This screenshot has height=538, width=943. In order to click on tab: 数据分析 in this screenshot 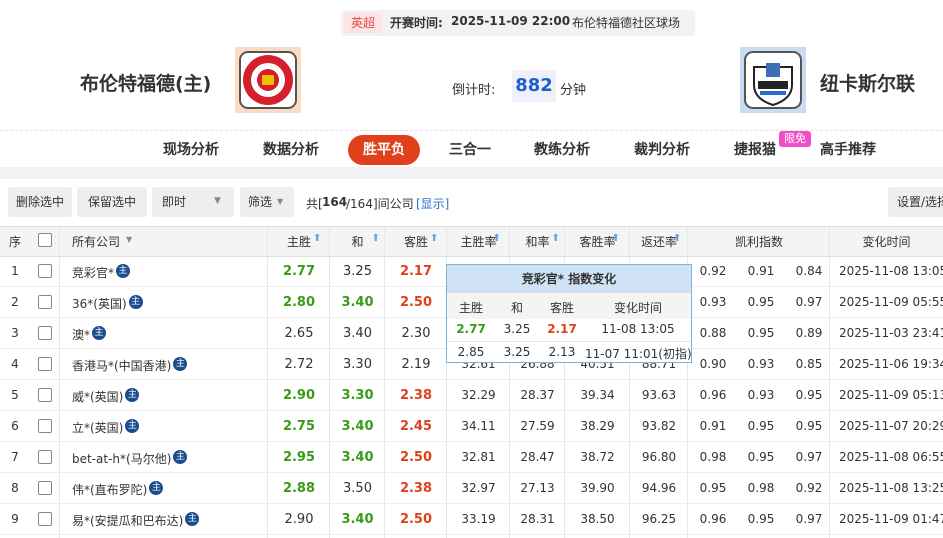, I will do `click(291, 150)`.